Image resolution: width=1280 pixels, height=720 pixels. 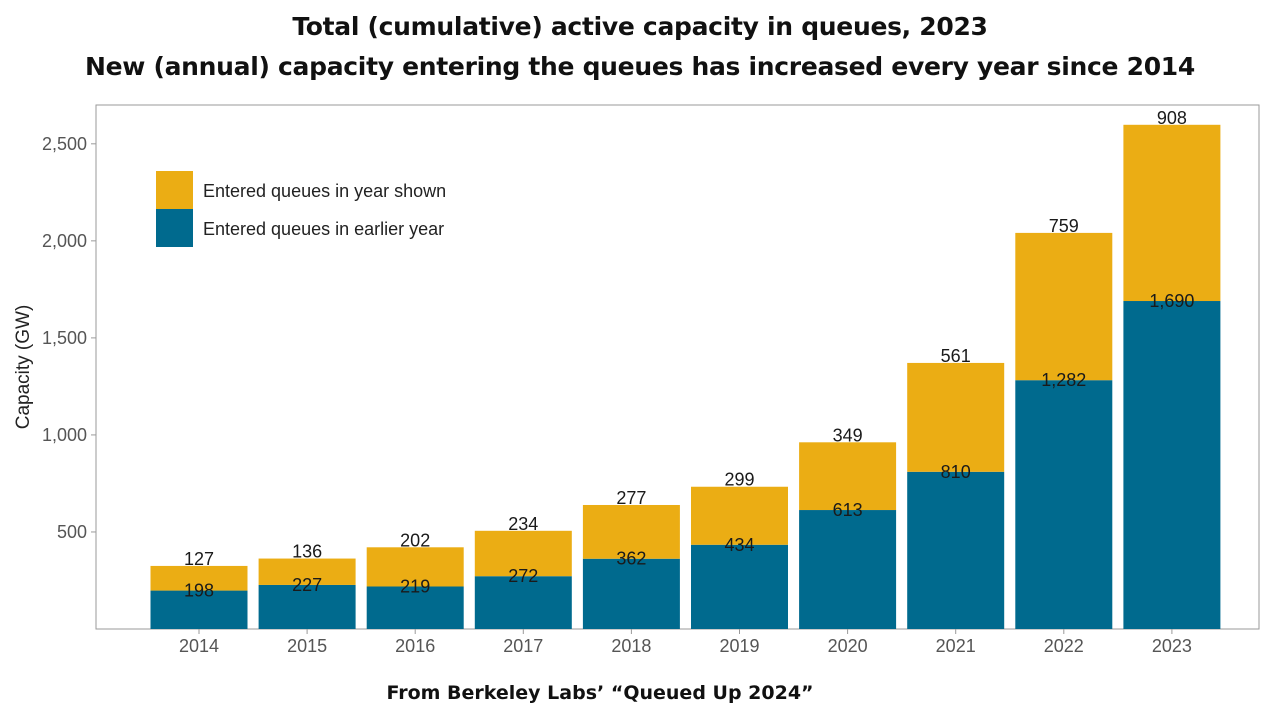 I want to click on data-label-earlier-year: 227, so click(x=307, y=585).